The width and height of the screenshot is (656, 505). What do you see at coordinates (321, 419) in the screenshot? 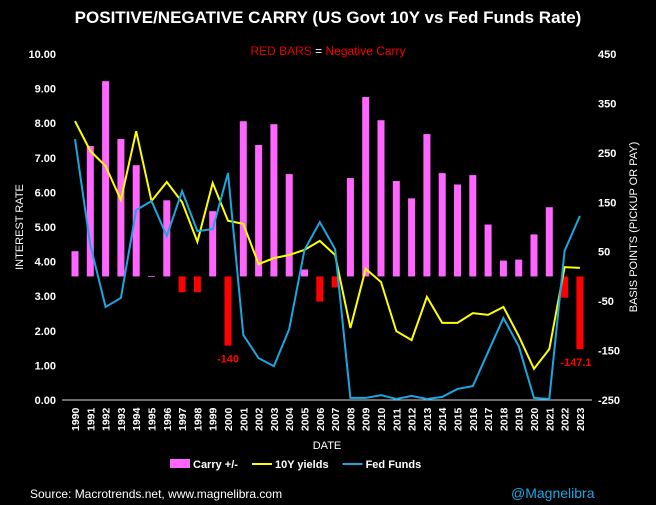
I see `x-tick-label: 2006` at bounding box center [321, 419].